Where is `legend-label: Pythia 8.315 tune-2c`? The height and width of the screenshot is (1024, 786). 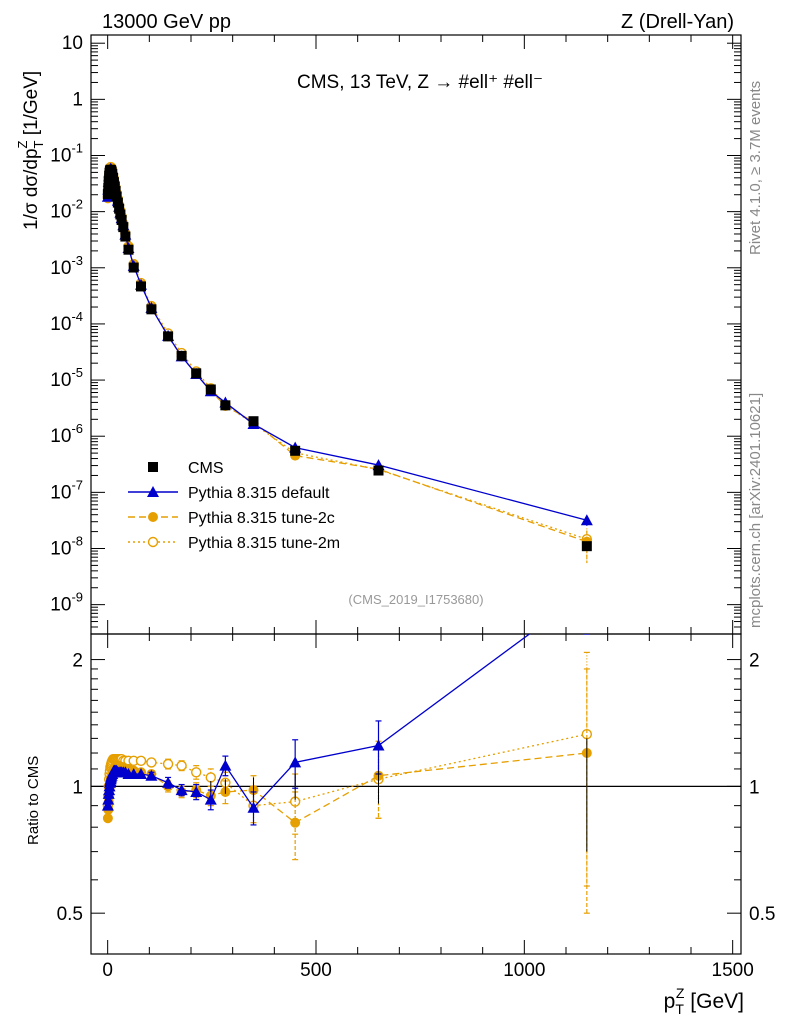
legend-label: Pythia 8.315 tune-2c is located at coordinates (261, 518).